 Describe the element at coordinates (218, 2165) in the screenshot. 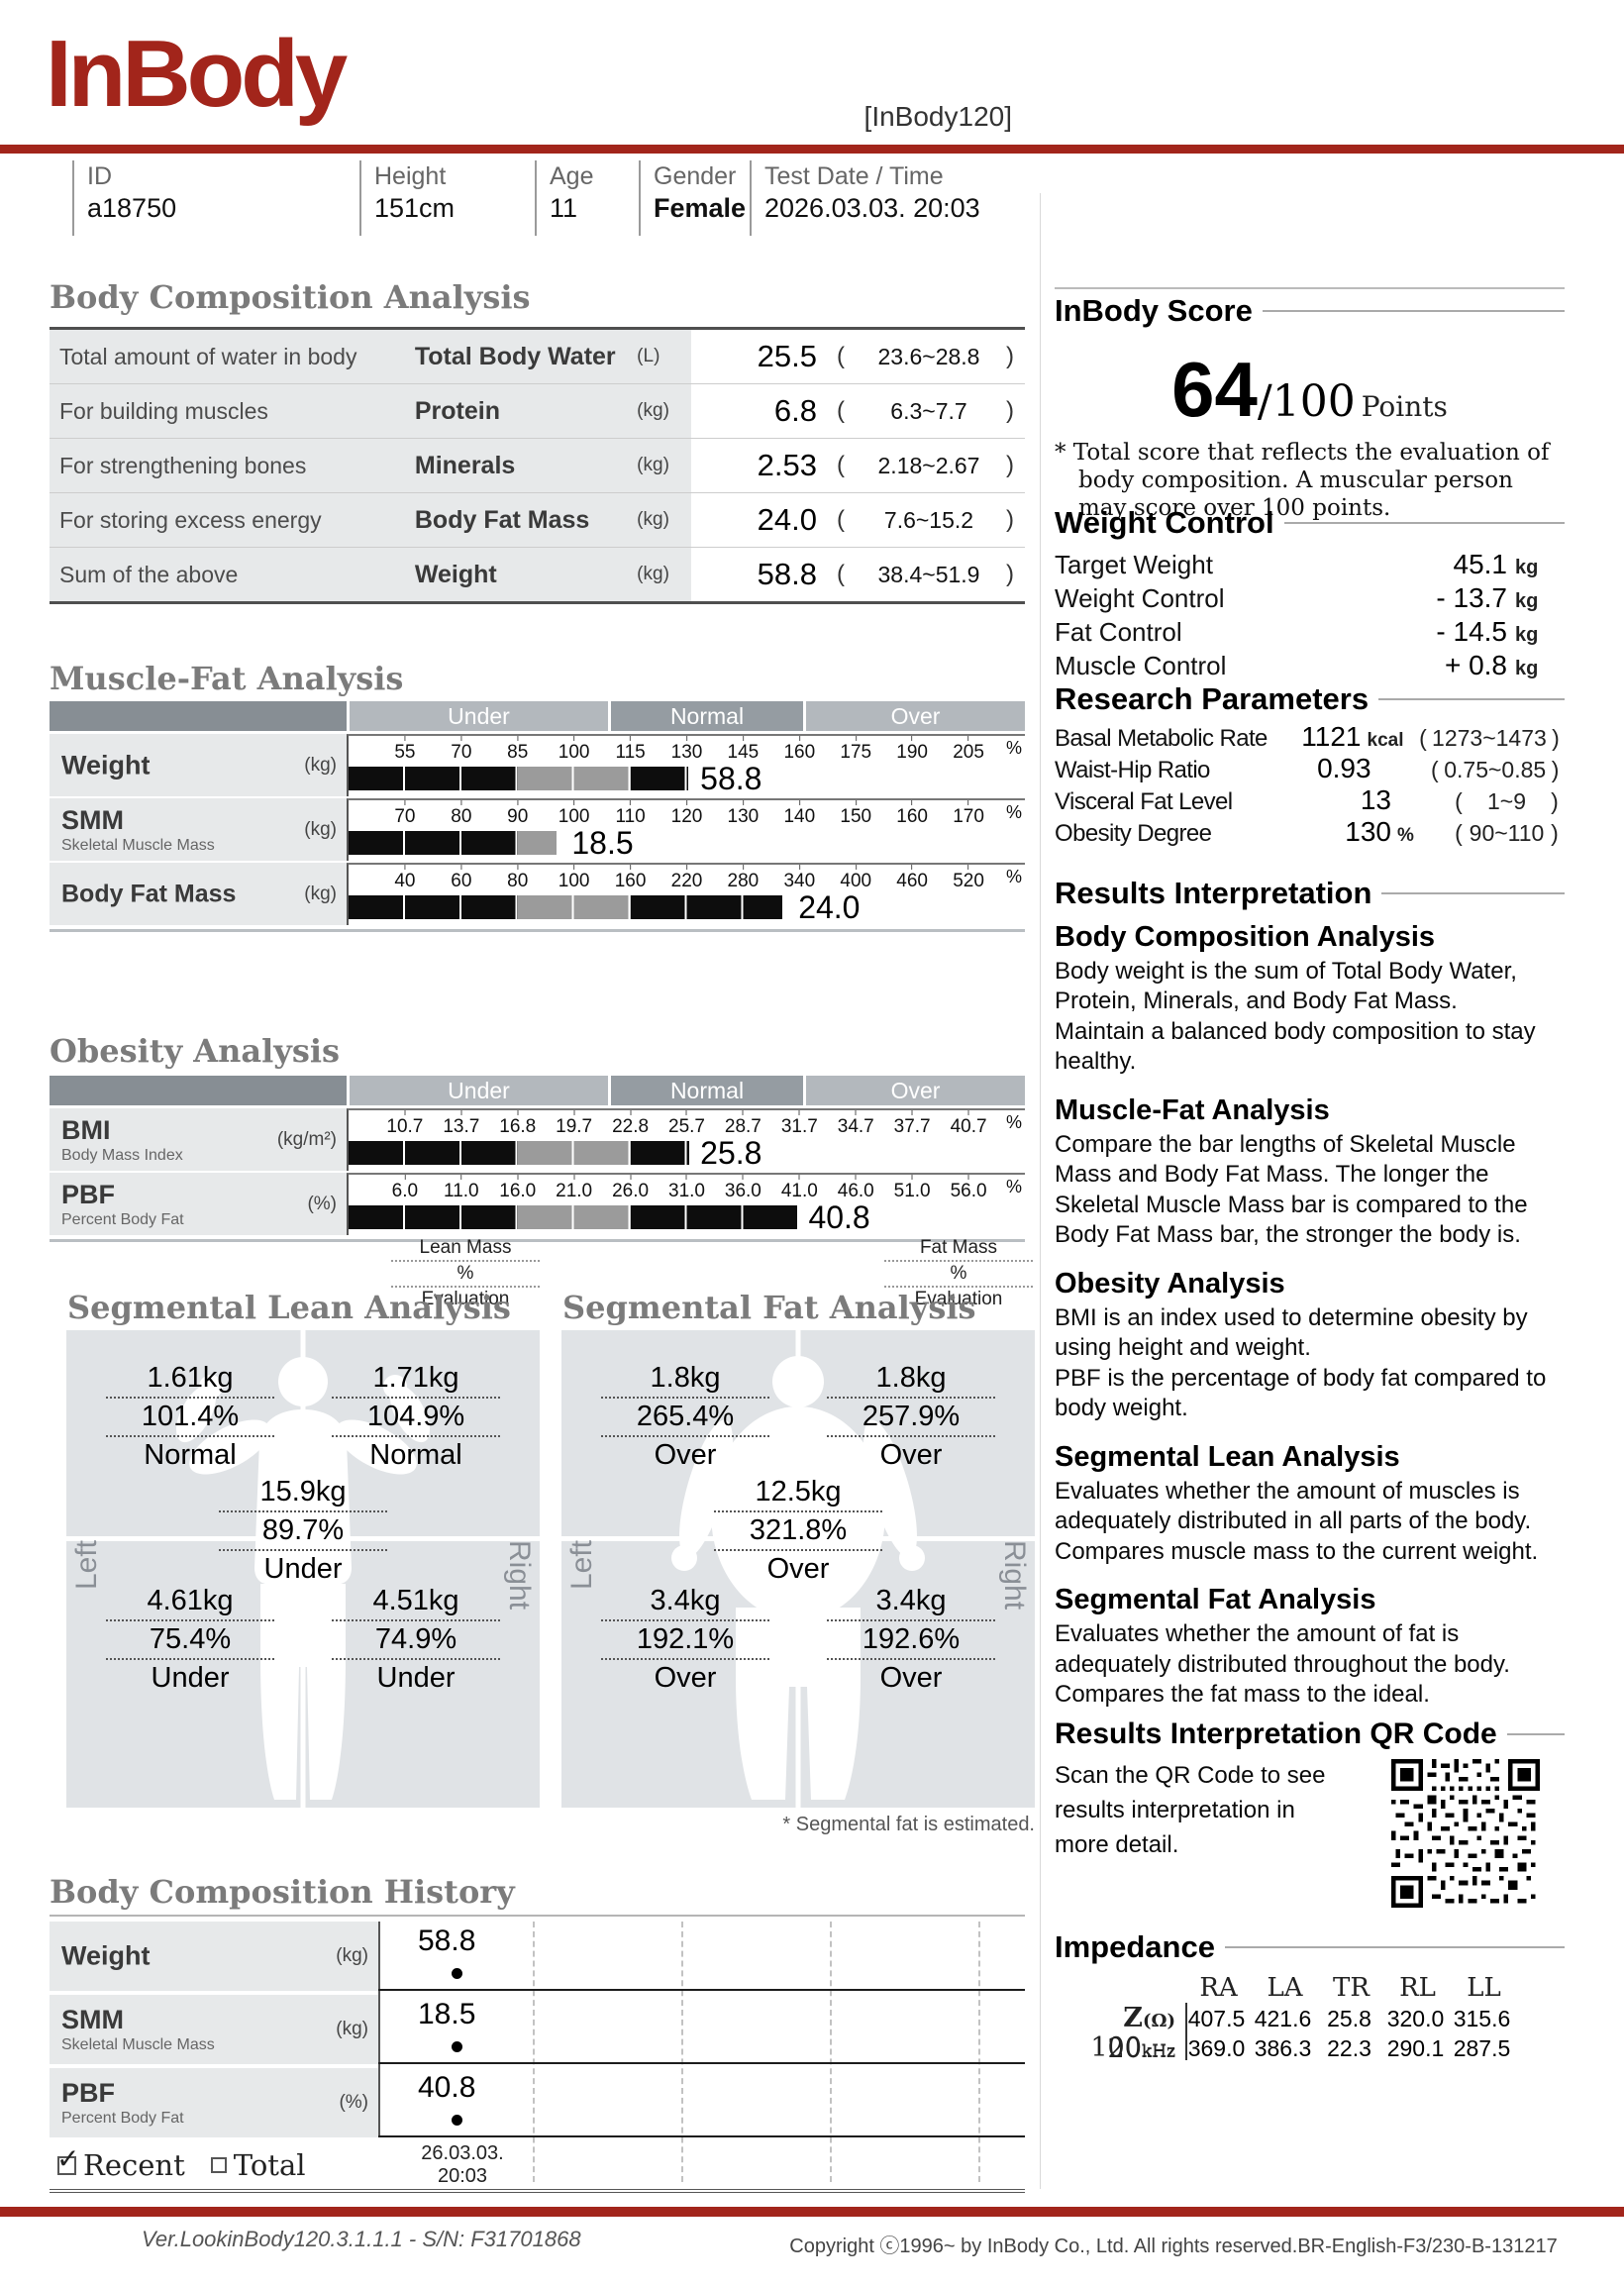

I see `total-checkbox` at that location.